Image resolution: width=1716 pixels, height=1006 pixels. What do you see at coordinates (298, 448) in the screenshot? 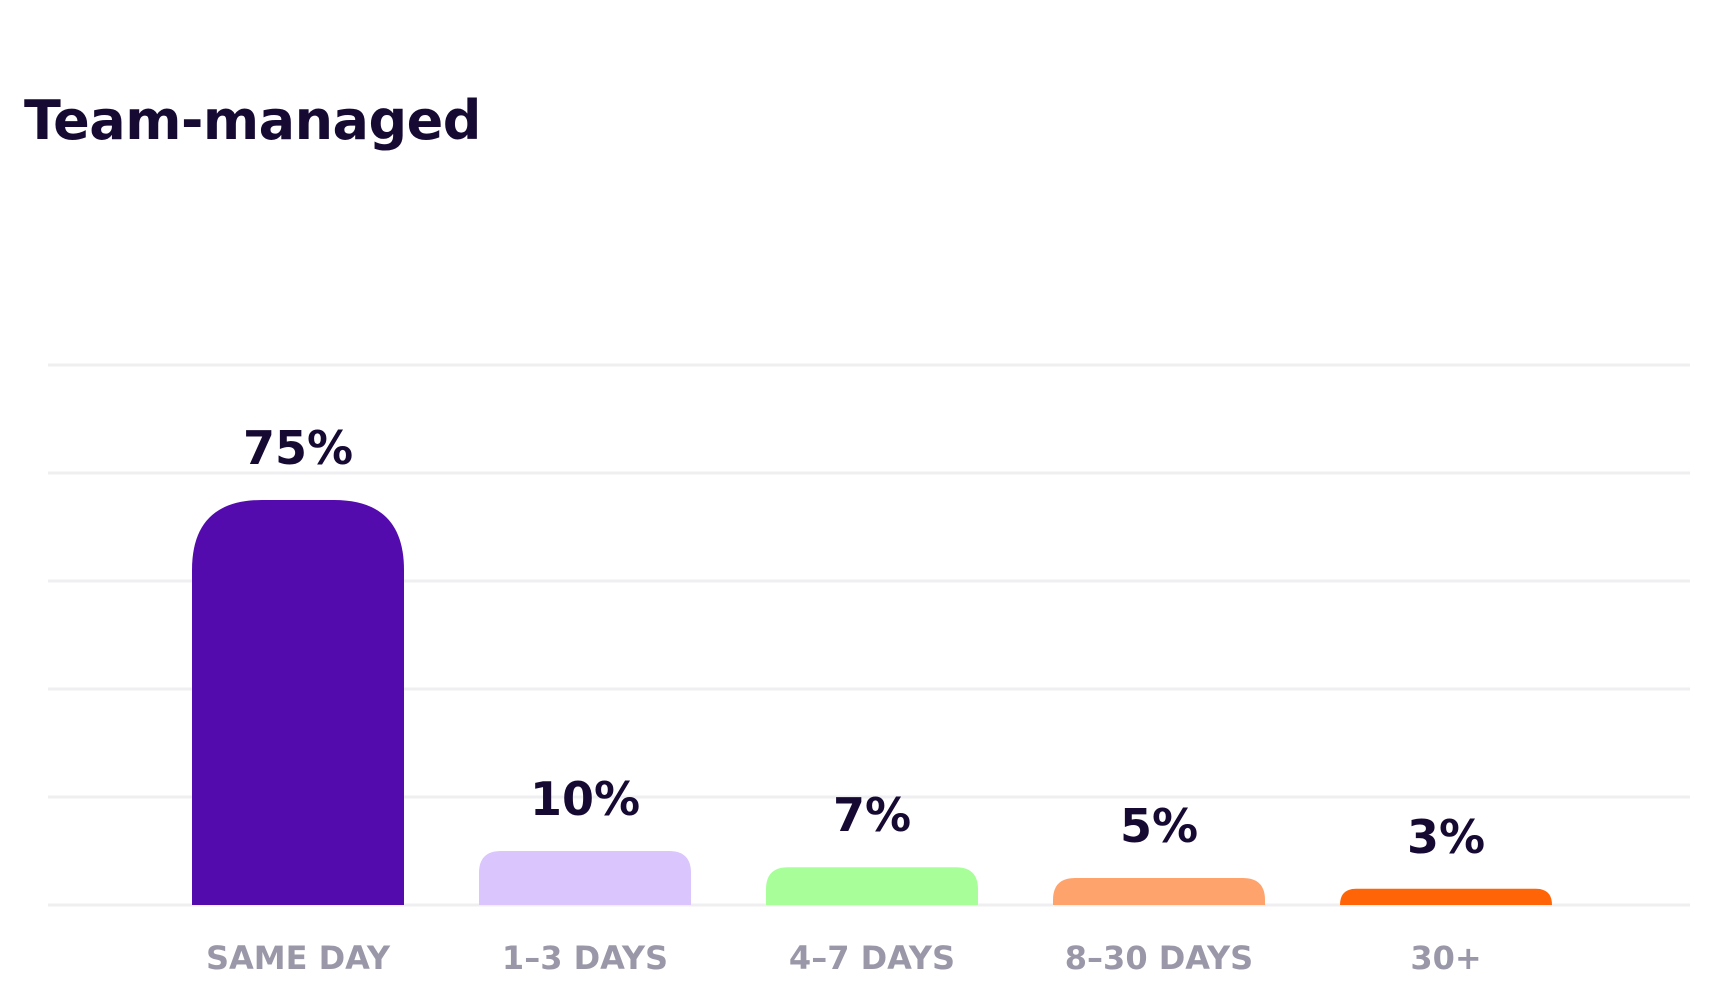
I see `value-label-same-day: 75%` at bounding box center [298, 448].